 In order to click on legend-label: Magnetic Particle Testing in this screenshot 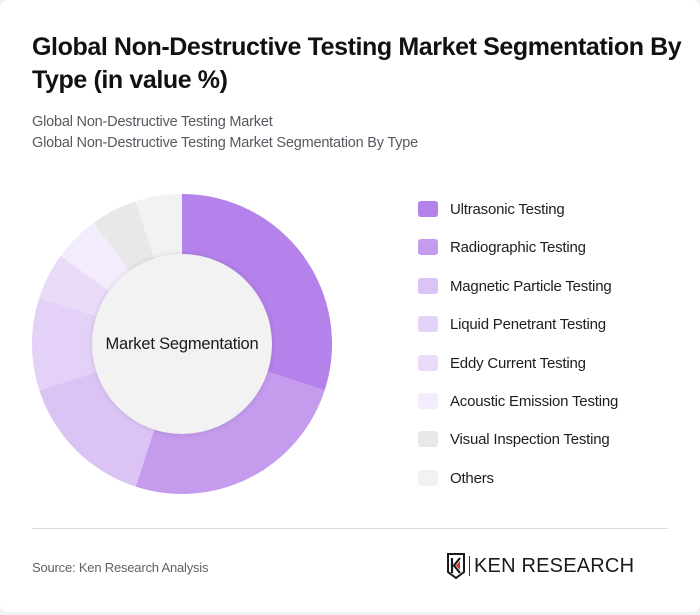, I will do `click(531, 286)`.